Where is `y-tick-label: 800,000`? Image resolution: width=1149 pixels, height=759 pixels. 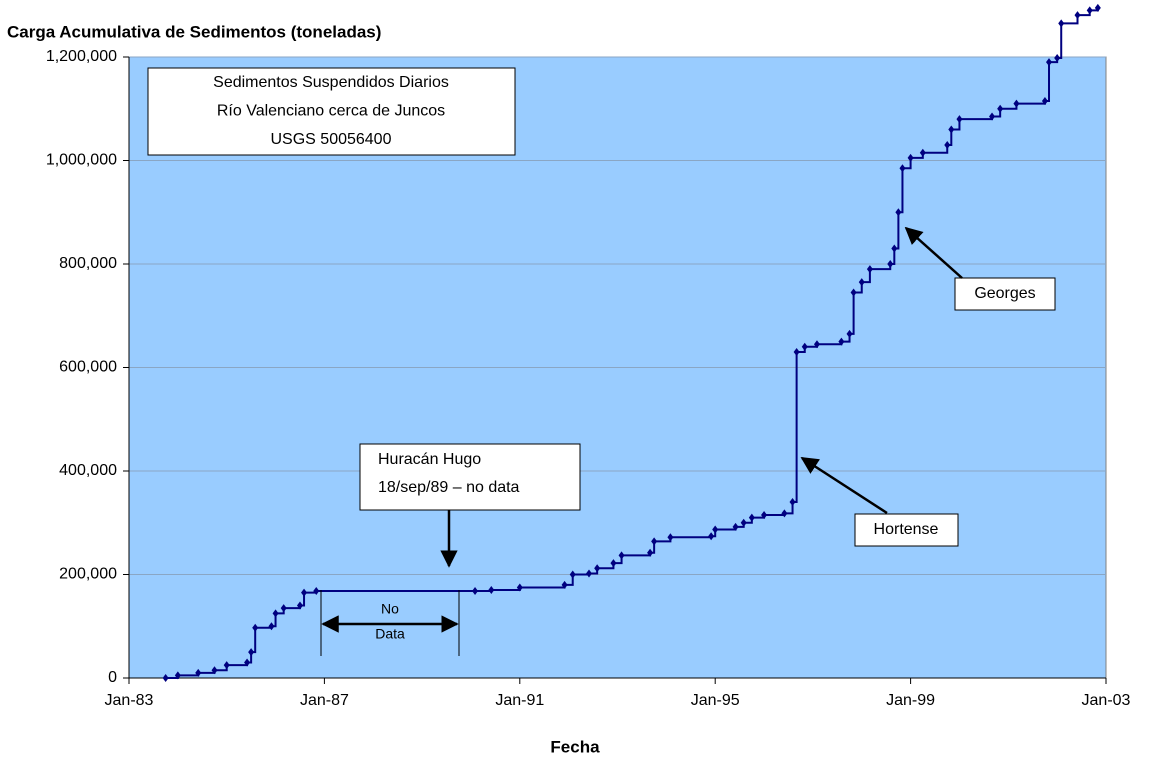
y-tick-label: 800,000 is located at coordinates (88, 263).